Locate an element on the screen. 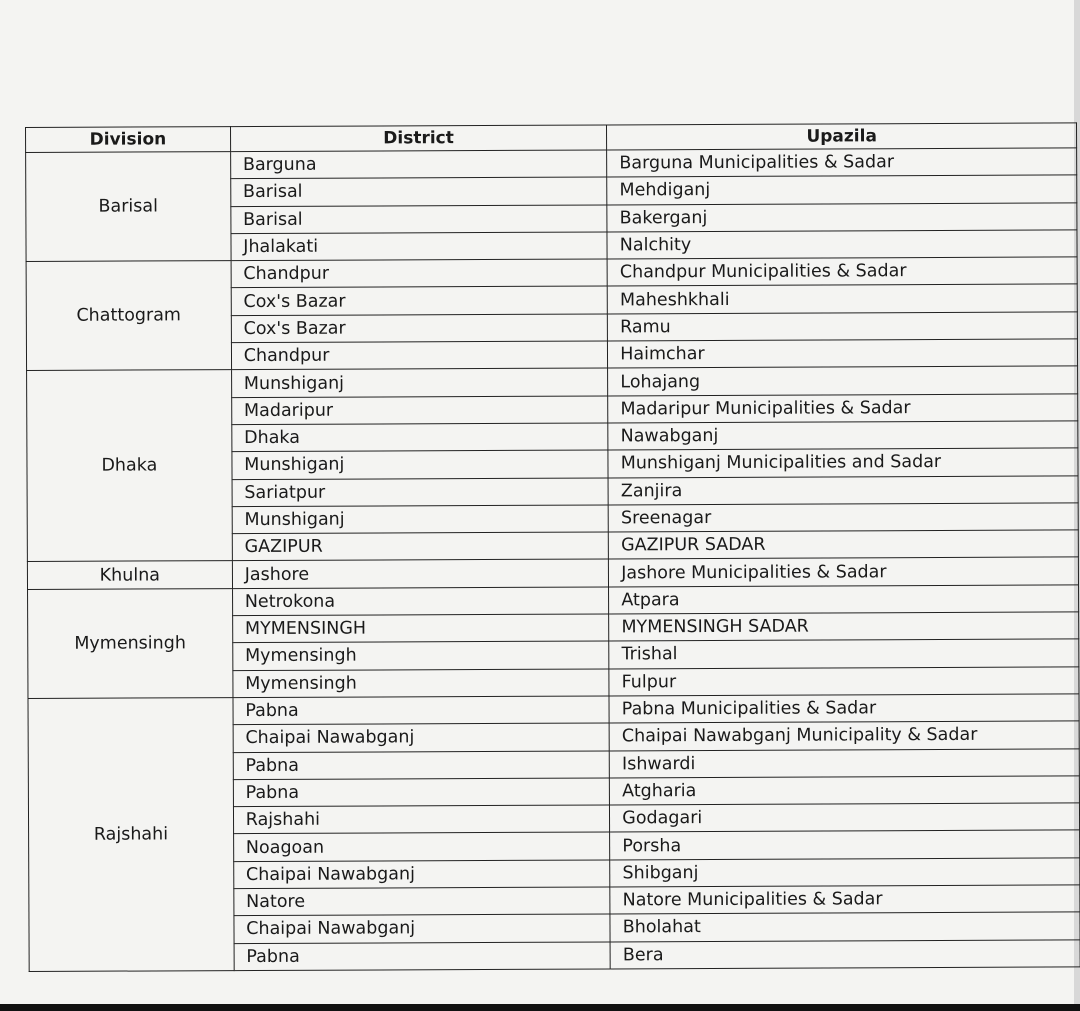 This screenshot has width=1080, height=1011. upazila-cell: Nalchity is located at coordinates (842, 244).